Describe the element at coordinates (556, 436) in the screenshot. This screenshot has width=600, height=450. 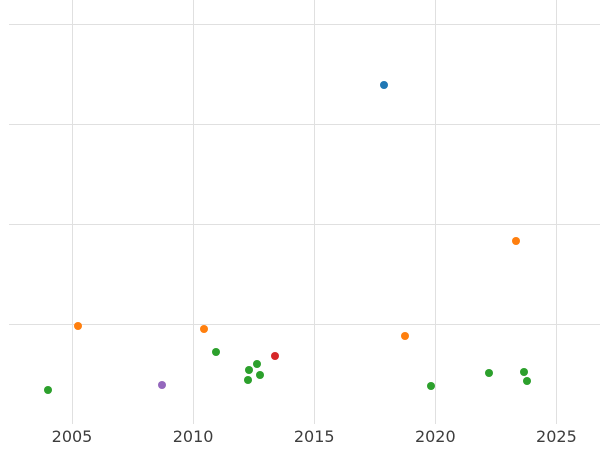
I see `x-tick-label: 2025` at that location.